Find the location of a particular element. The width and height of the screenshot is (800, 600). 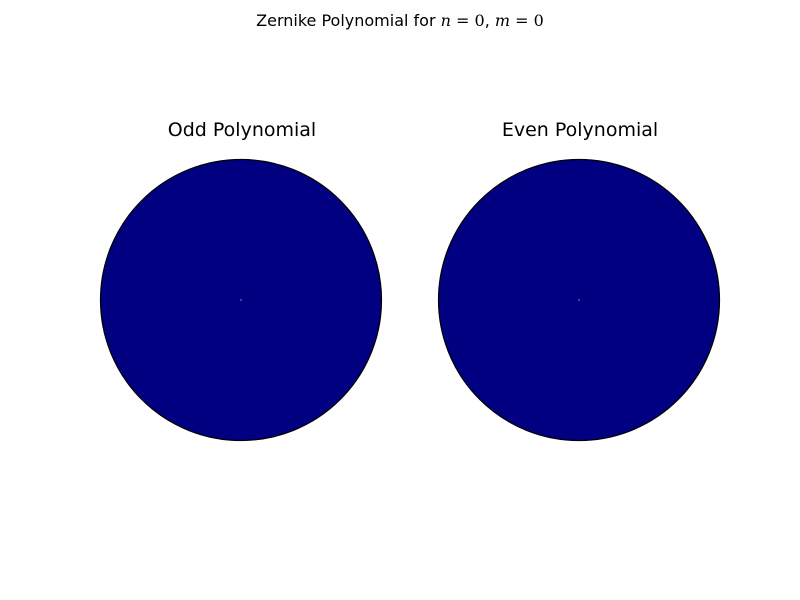

n-value: 0 is located at coordinates (479, 20).